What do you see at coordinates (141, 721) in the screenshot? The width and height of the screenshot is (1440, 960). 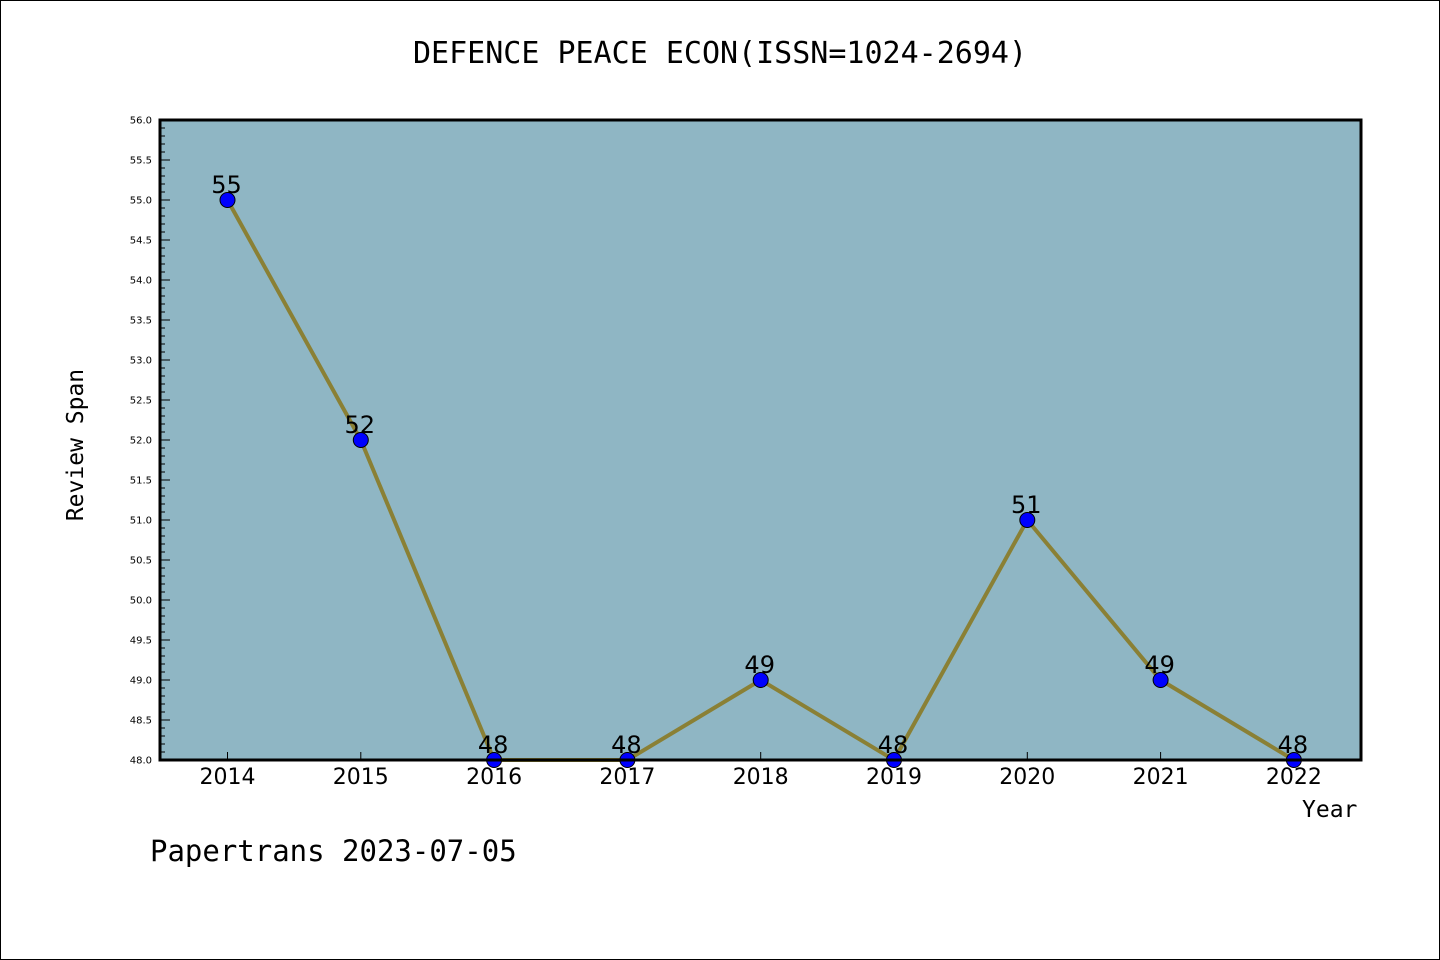 I see `y-tick-label: 48.5` at bounding box center [141, 721].